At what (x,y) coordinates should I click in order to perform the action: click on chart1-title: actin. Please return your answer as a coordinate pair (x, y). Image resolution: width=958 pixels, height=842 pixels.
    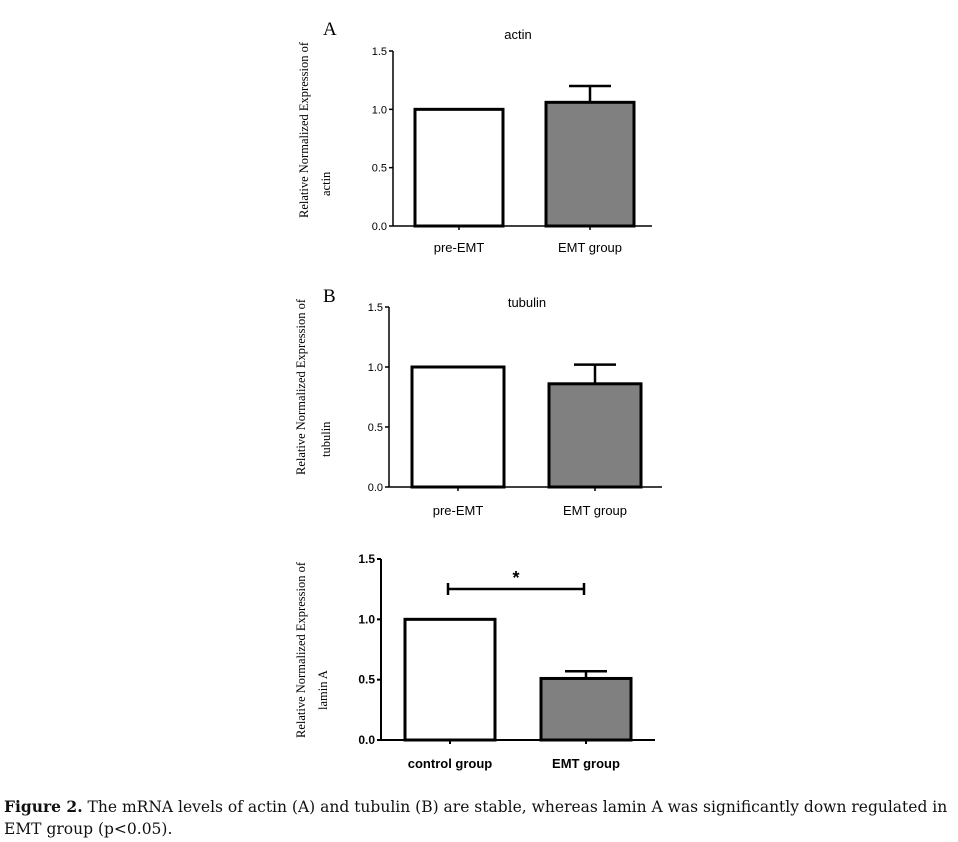
    Looking at the image, I should click on (517, 34).